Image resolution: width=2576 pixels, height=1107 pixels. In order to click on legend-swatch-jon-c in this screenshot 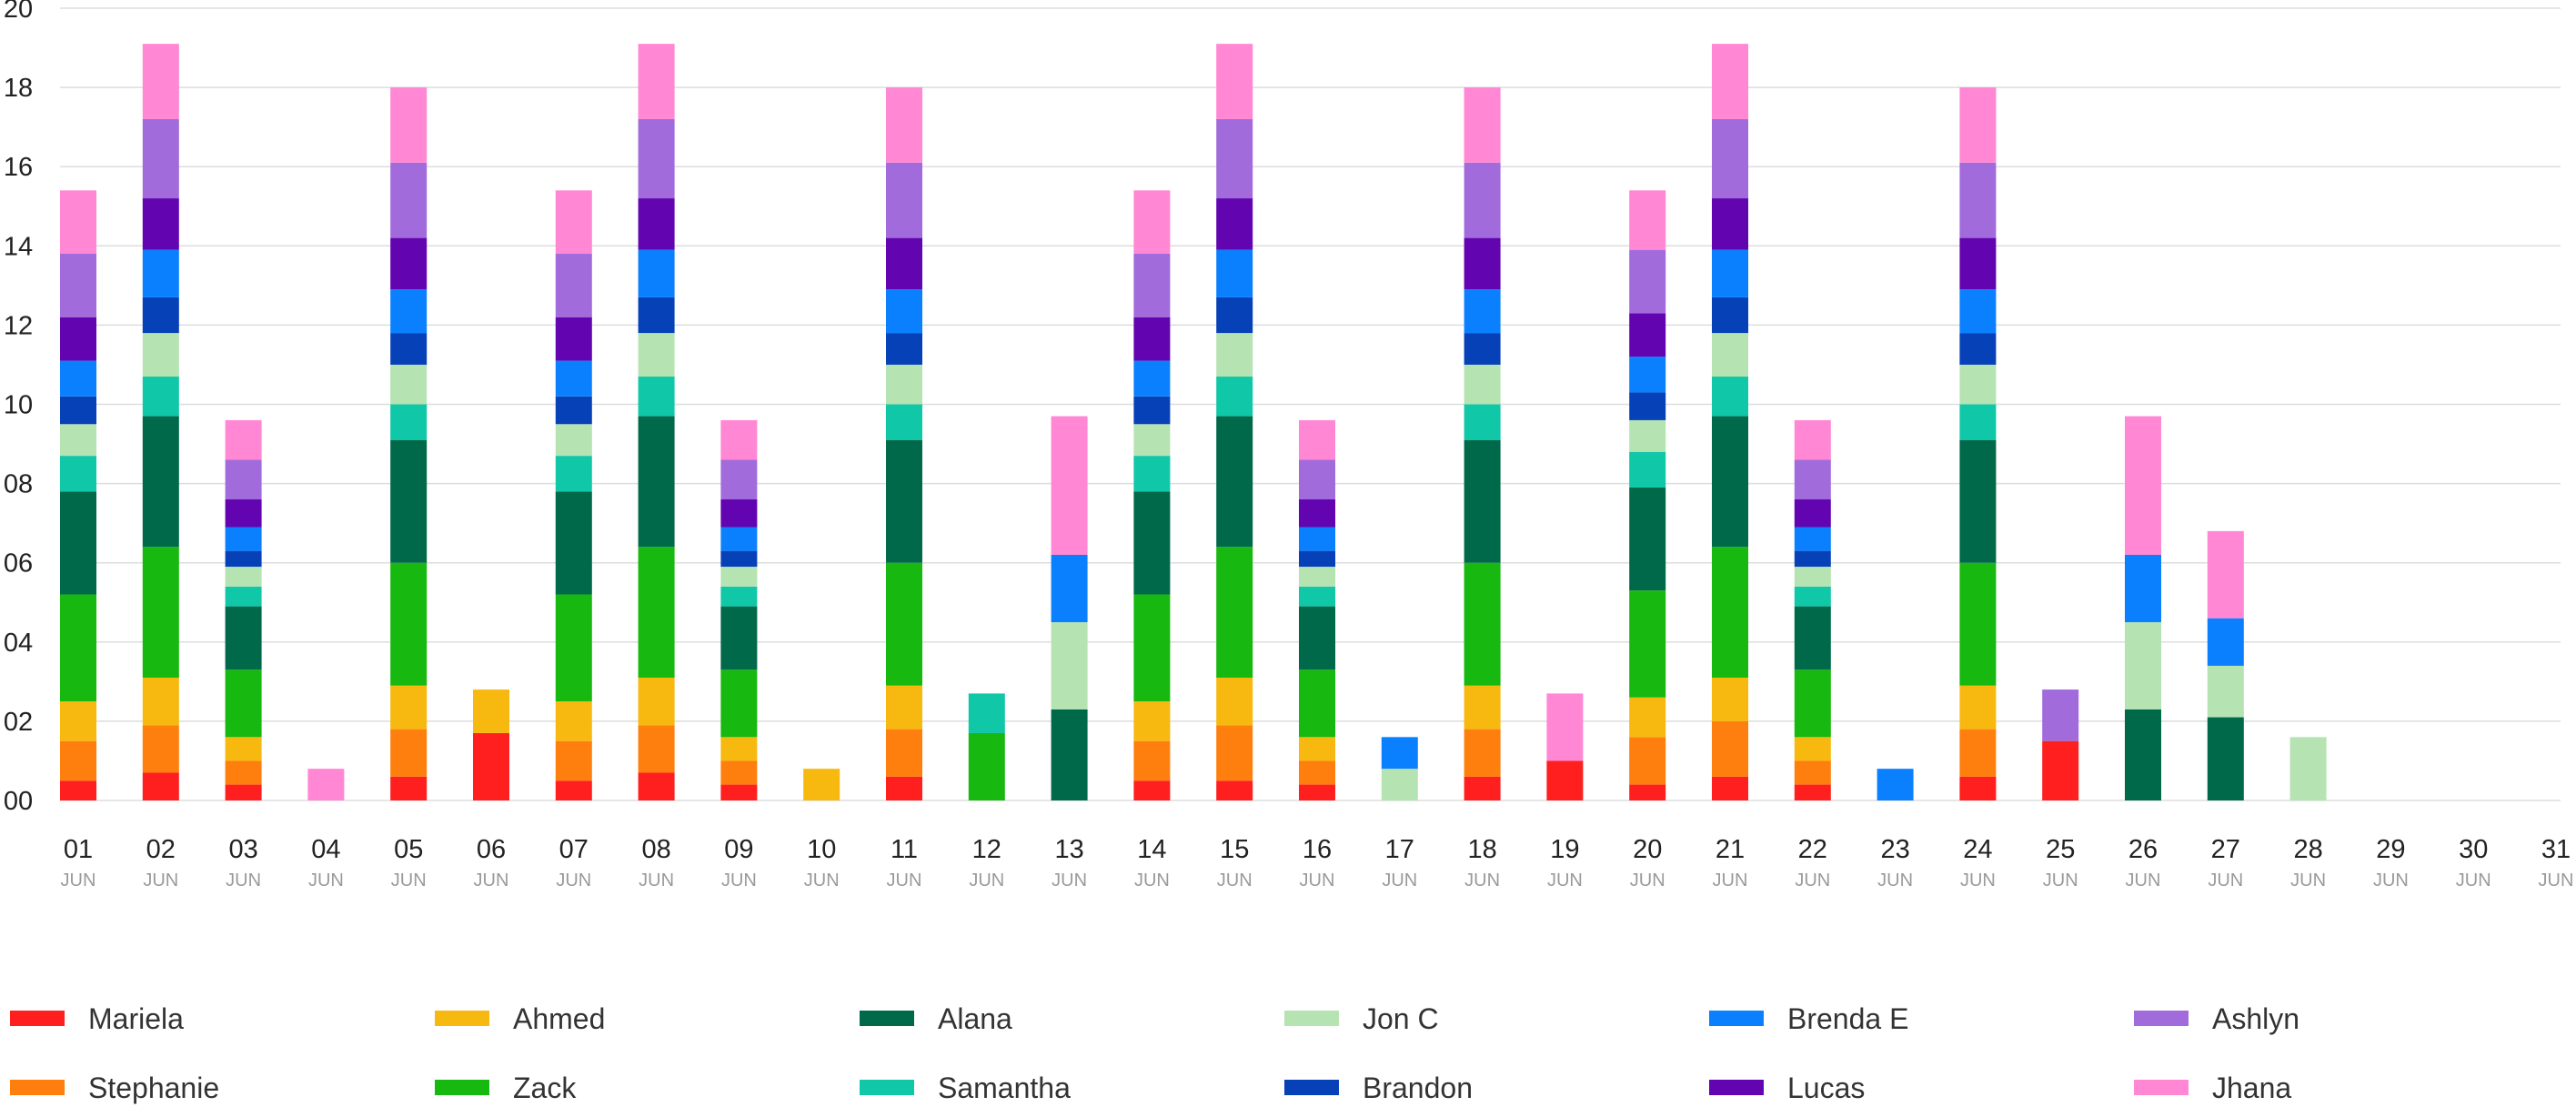, I will do `click(1311, 1018)`.